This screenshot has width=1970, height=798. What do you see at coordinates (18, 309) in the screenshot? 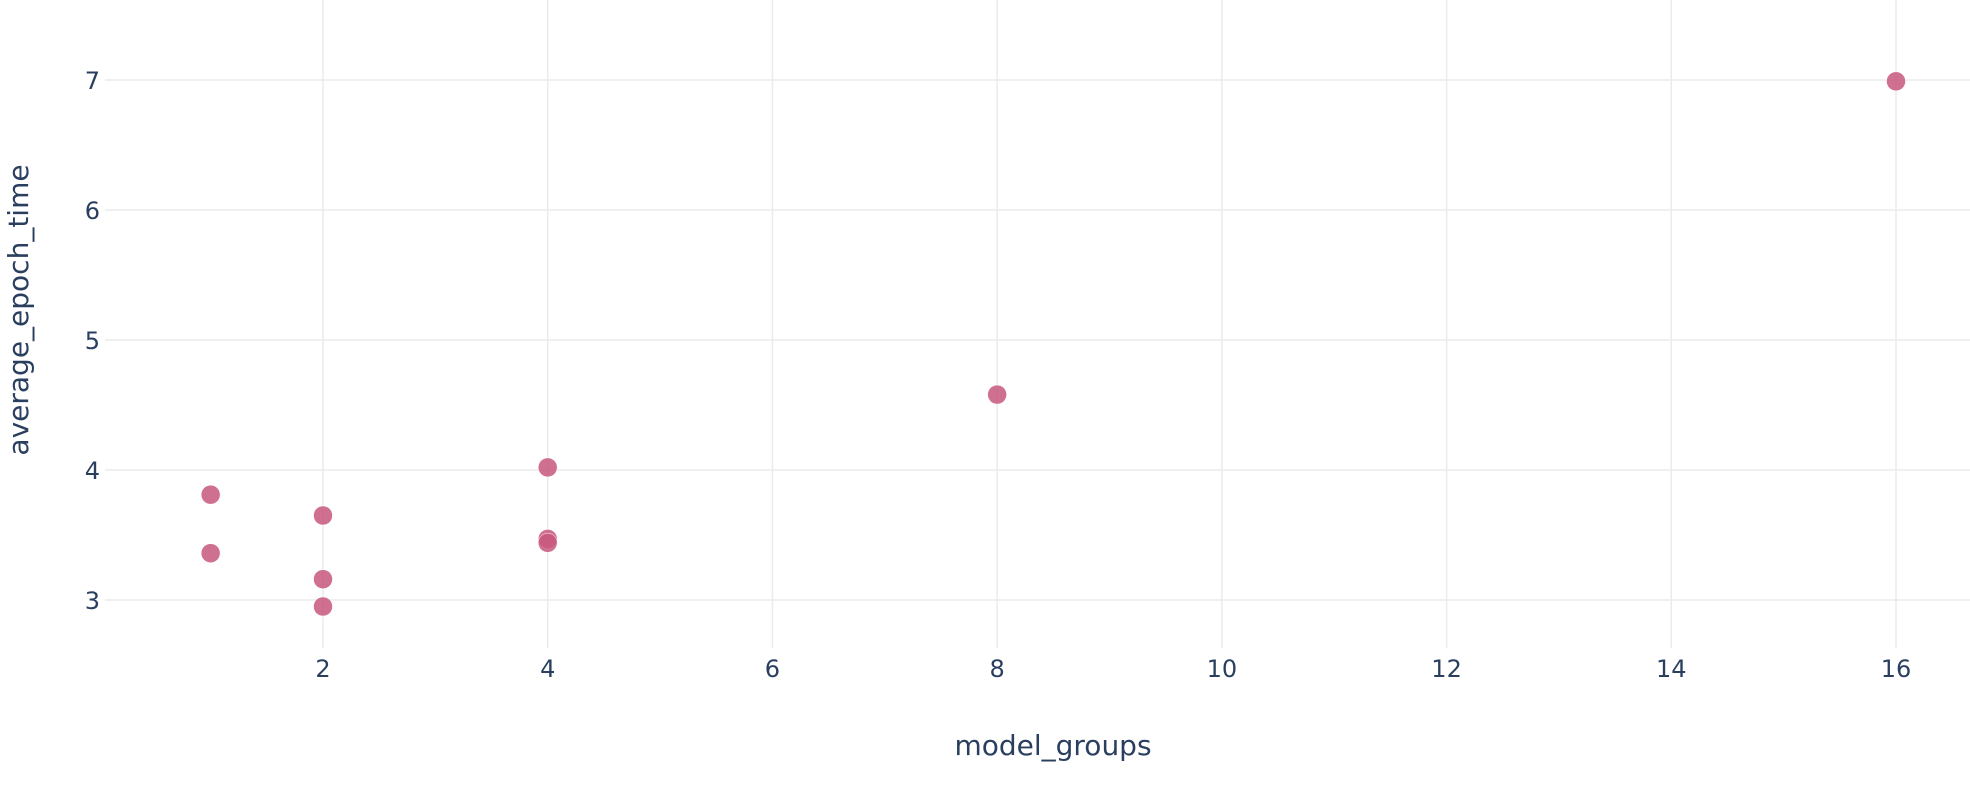
I see `y-axis-title: average_epoch_time` at bounding box center [18, 309].